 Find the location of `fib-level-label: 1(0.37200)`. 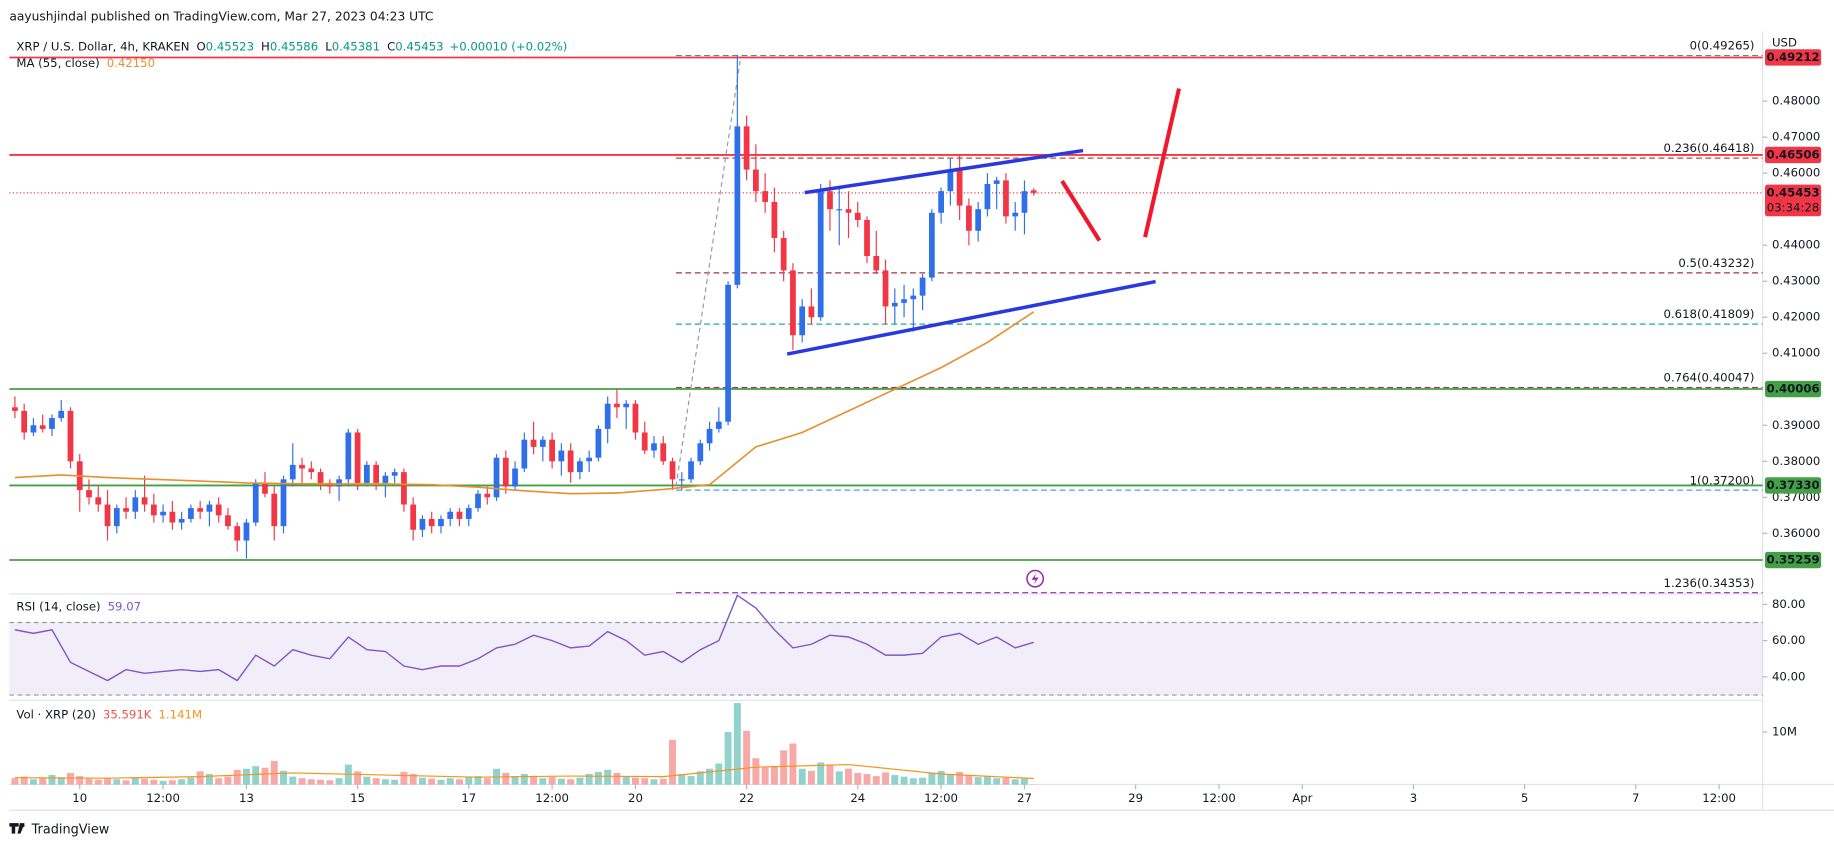

fib-level-label: 1(0.37200) is located at coordinates (1722, 480).